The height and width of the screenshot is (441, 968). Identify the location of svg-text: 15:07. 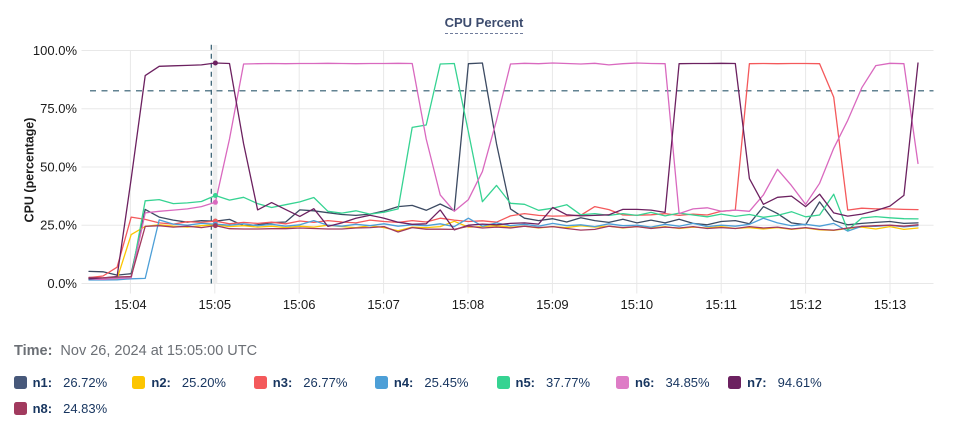
(383, 304).